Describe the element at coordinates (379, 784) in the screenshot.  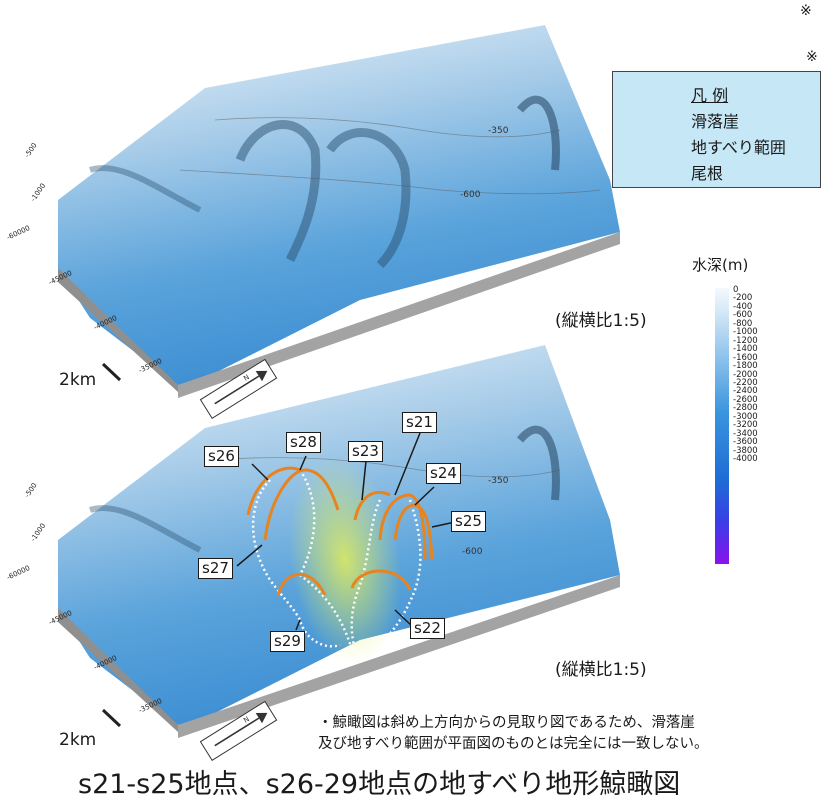
I see `figure-caption: s21-s25地点、s26-29地点の地すべり地形鯨瞰図` at that location.